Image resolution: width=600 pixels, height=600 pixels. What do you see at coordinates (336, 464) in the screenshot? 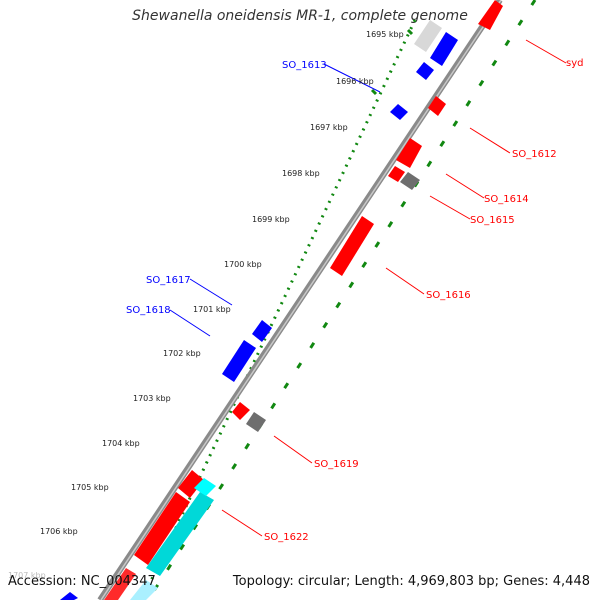
I see `gene-label-so-1619: SO_1619` at bounding box center [336, 464].